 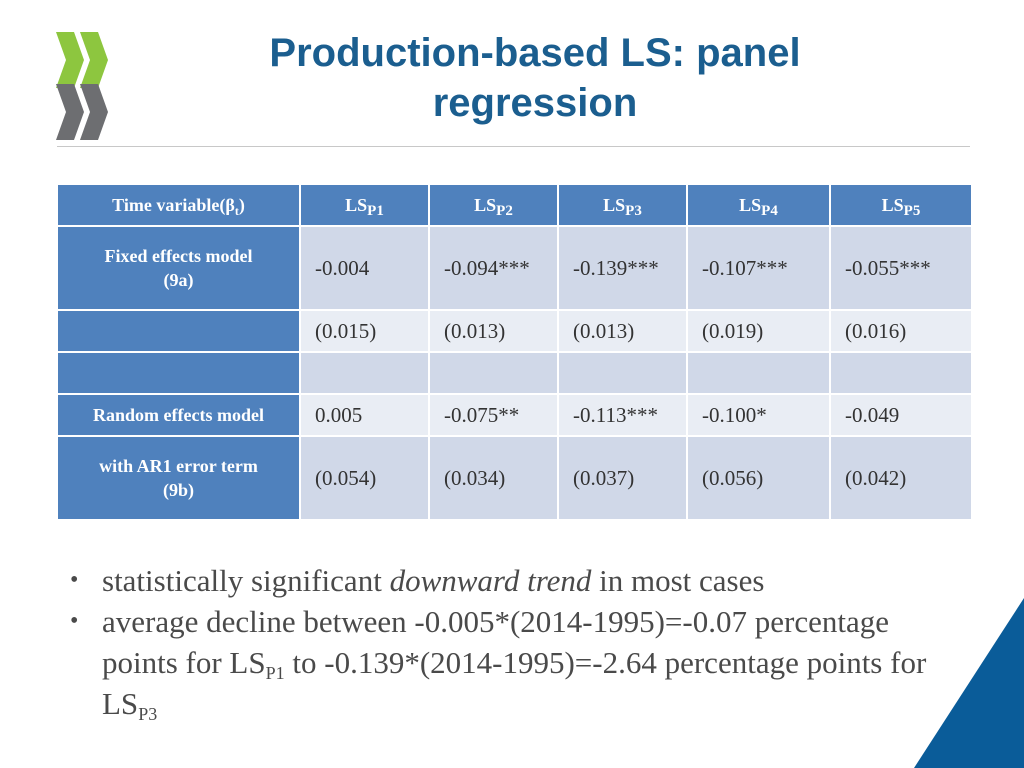 I want to click on table-cell: (0.016), so click(x=901, y=331).